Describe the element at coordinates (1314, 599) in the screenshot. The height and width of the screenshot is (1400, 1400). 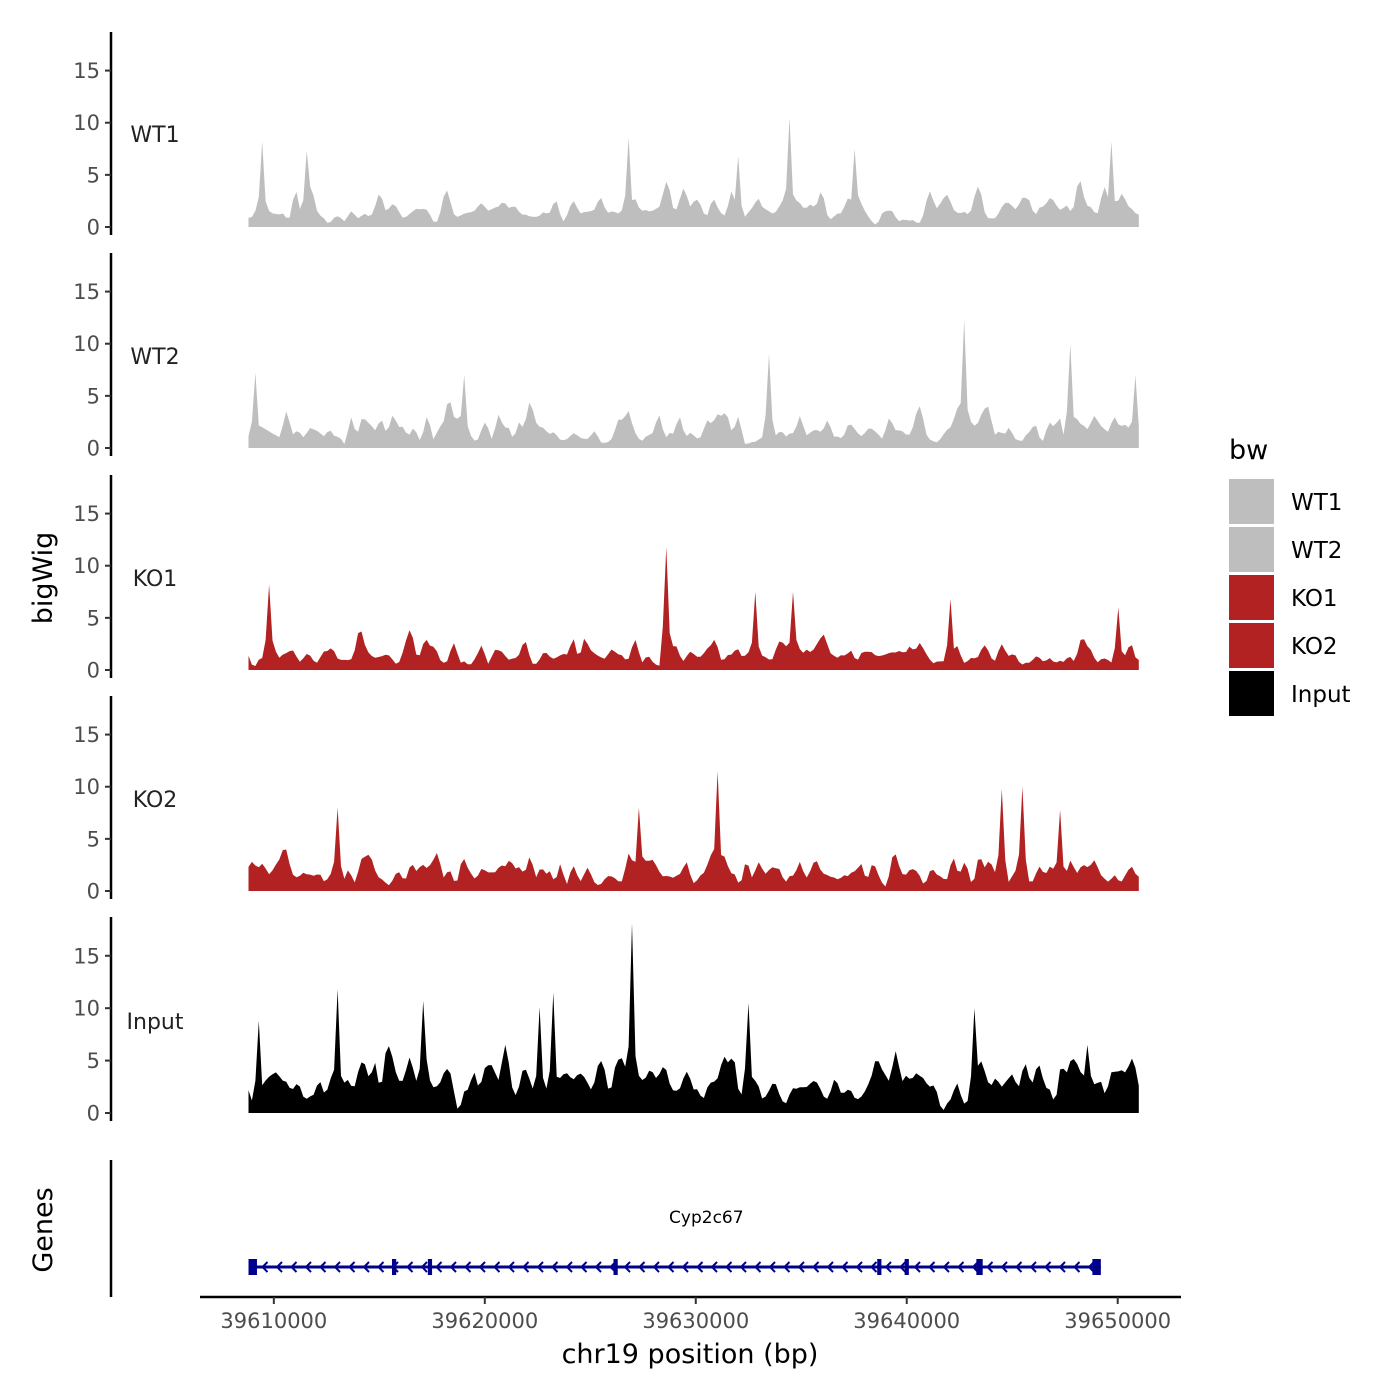
I see `legend-label-ko1: KO1` at that location.